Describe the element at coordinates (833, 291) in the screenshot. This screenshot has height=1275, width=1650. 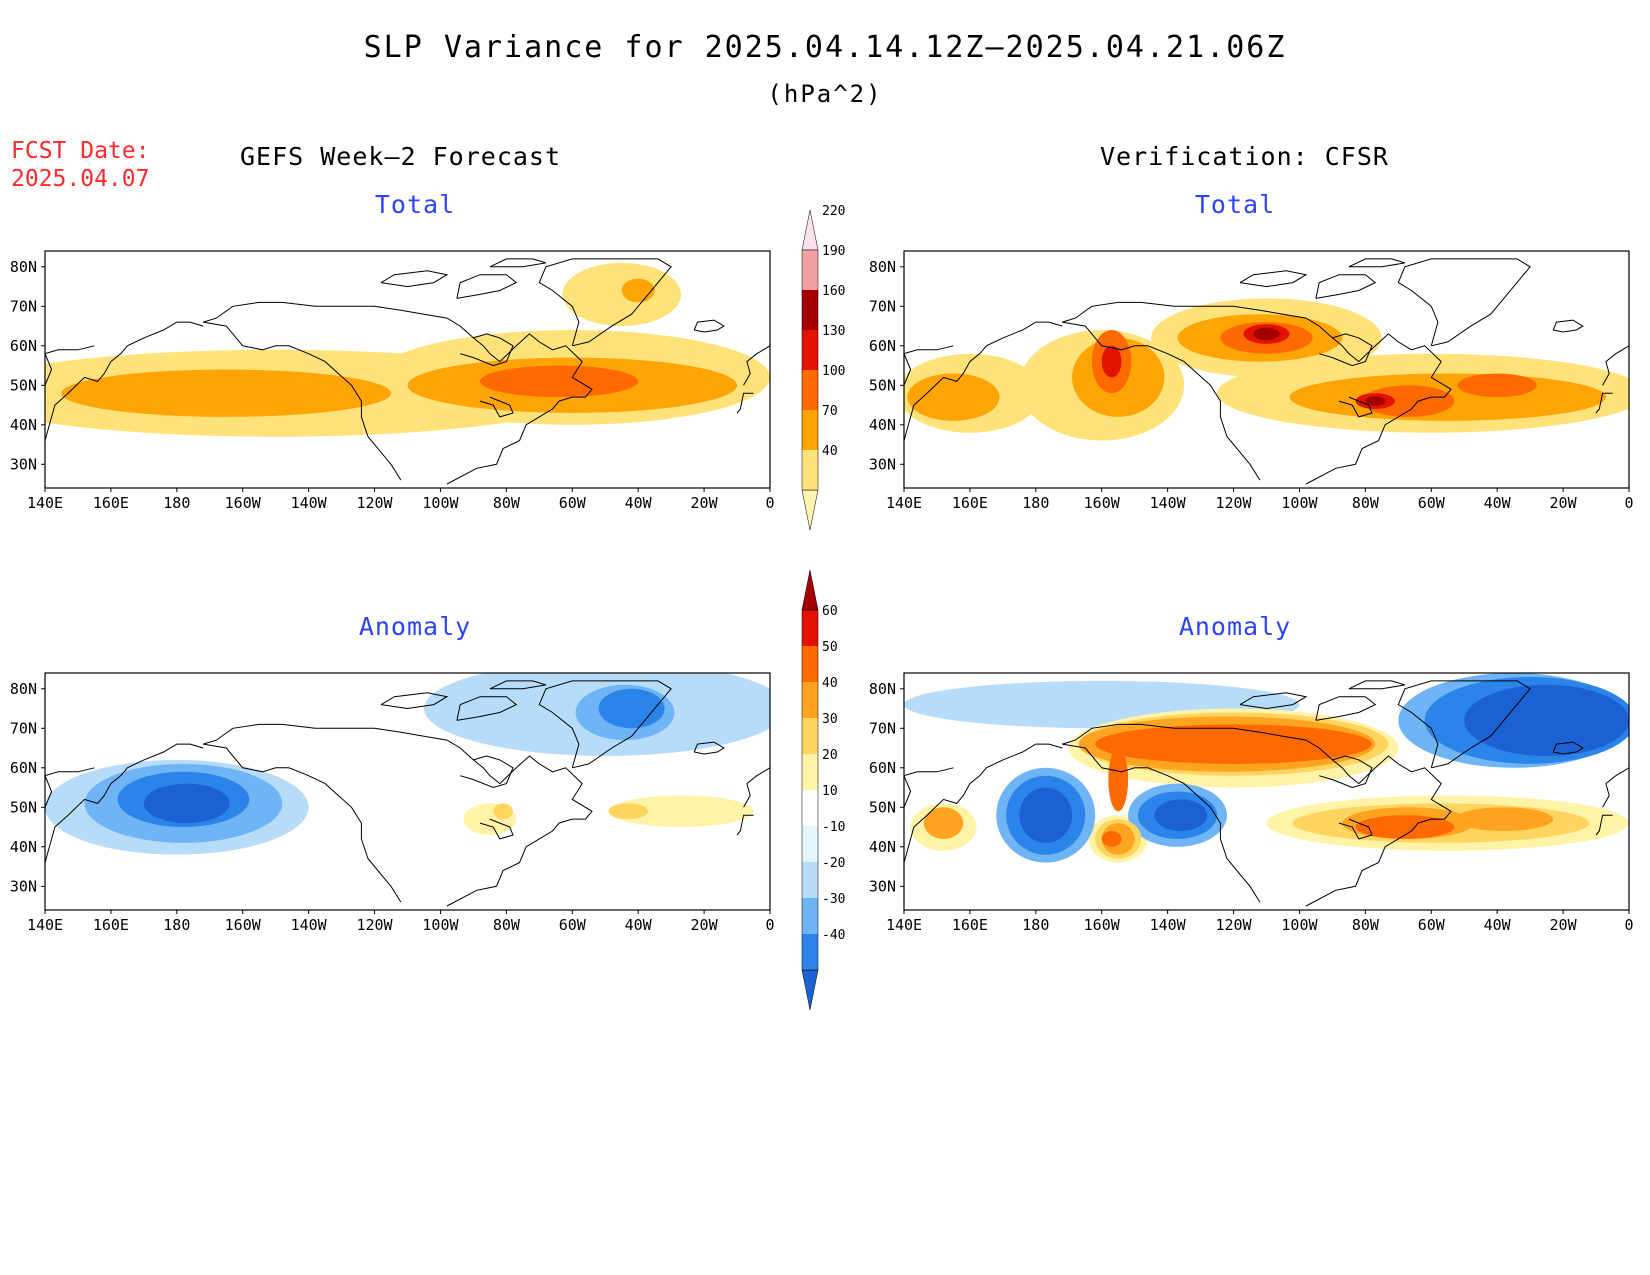
I see `colorbar-label: 160` at that location.